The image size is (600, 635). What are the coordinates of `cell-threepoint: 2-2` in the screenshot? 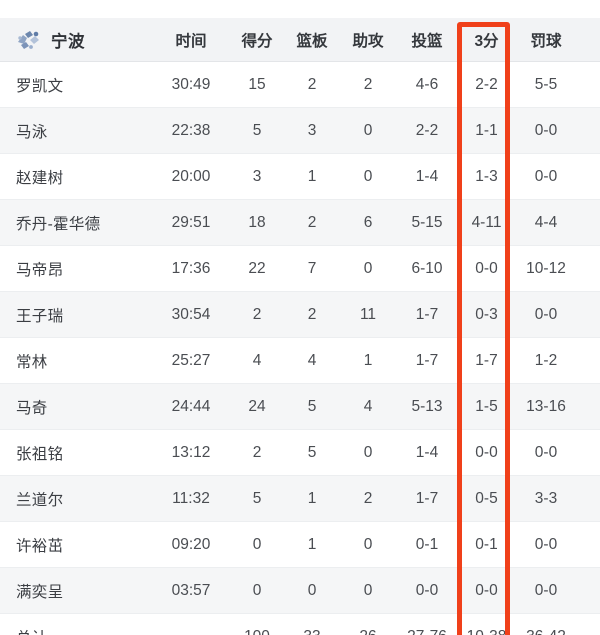 It's located at (486, 84).